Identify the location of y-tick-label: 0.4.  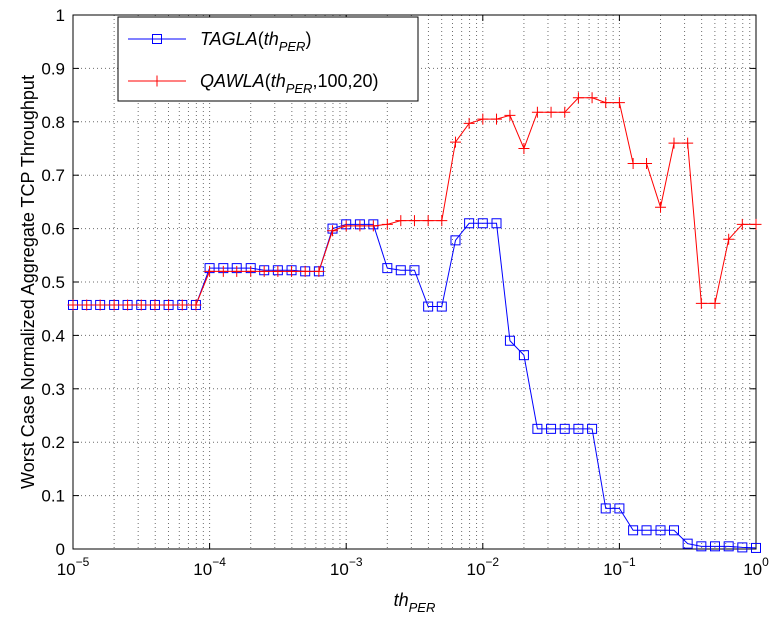
(53, 335).